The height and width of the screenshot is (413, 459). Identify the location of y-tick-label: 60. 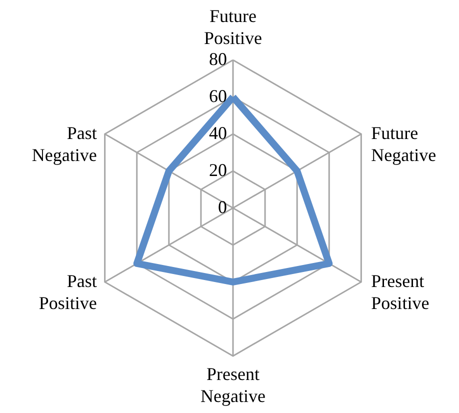
(218, 96).